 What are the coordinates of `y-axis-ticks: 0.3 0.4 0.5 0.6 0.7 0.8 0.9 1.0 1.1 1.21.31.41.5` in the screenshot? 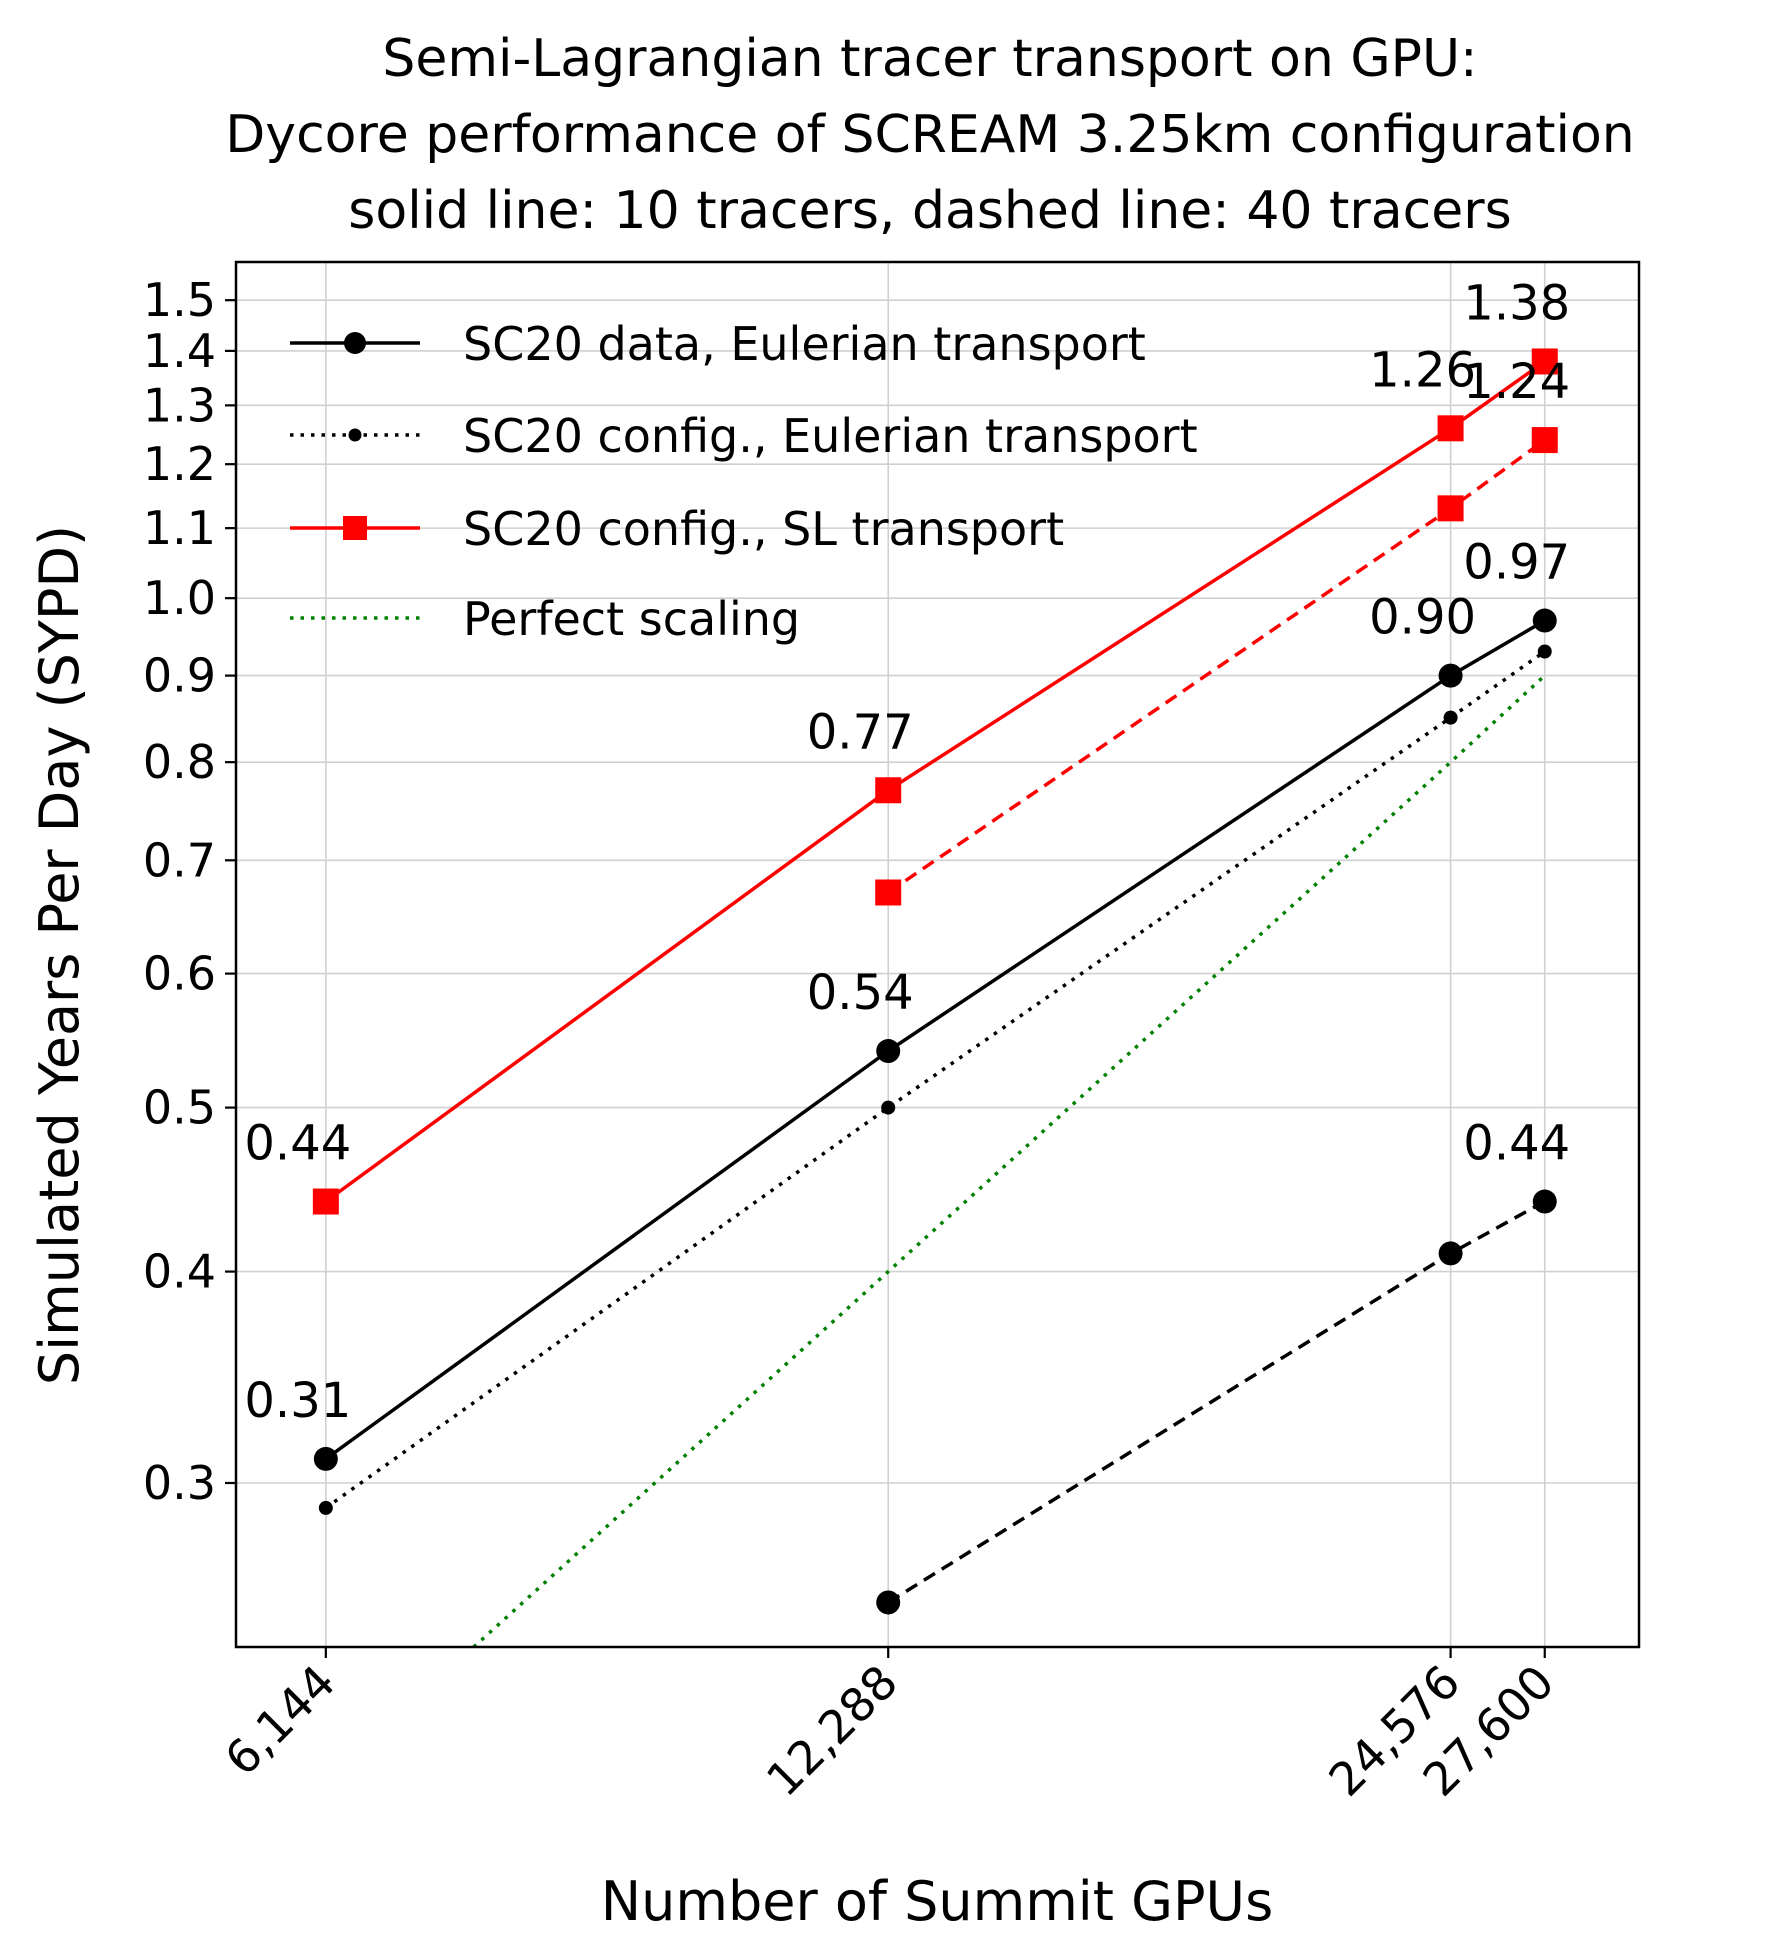 It's located at (189, 891).